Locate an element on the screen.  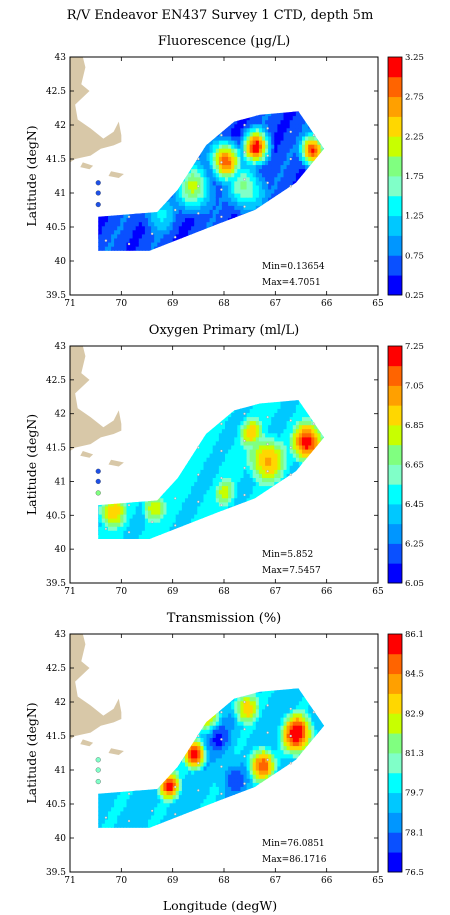
colorbar-tick-label: 79.7 is located at coordinates (414, 794).